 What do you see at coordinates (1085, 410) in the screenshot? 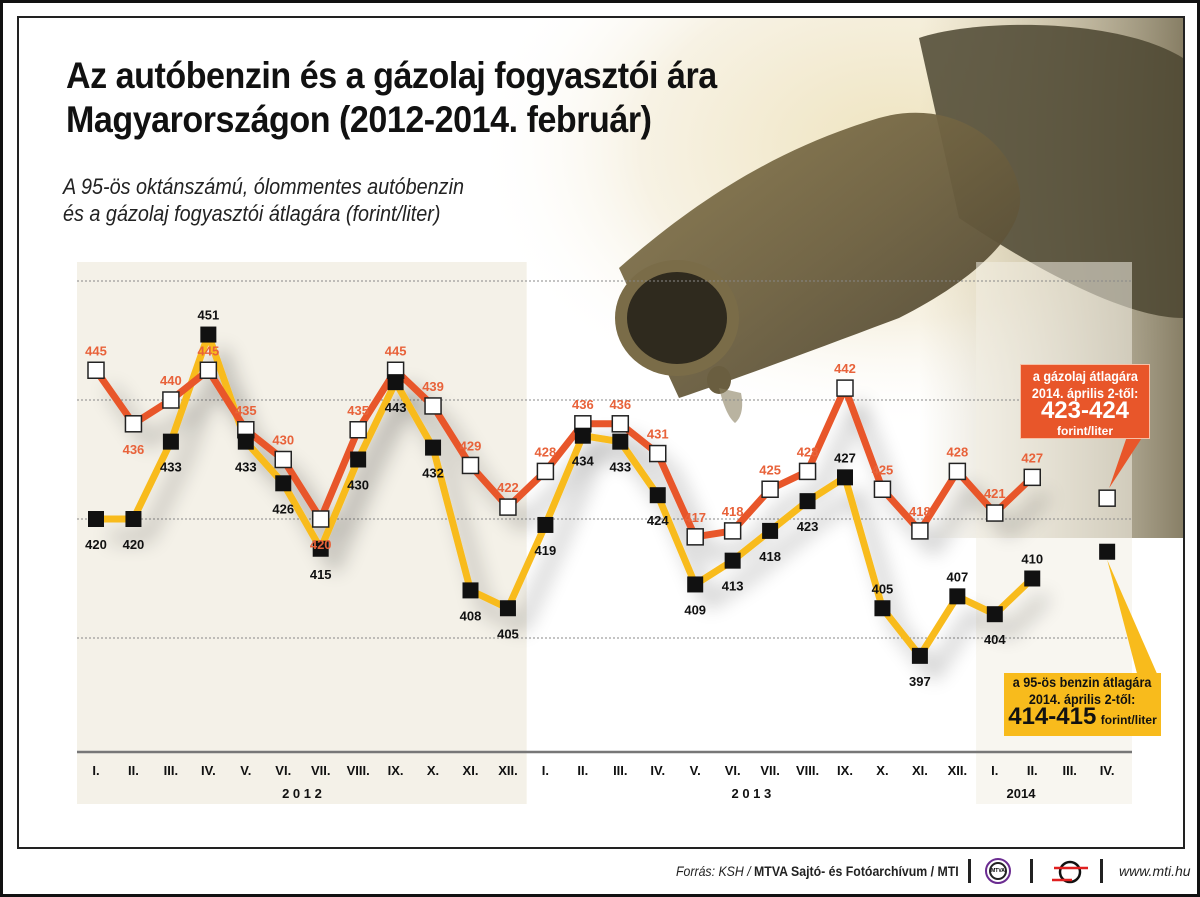
I see `diesel-callout-value: 423-424` at bounding box center [1085, 410].